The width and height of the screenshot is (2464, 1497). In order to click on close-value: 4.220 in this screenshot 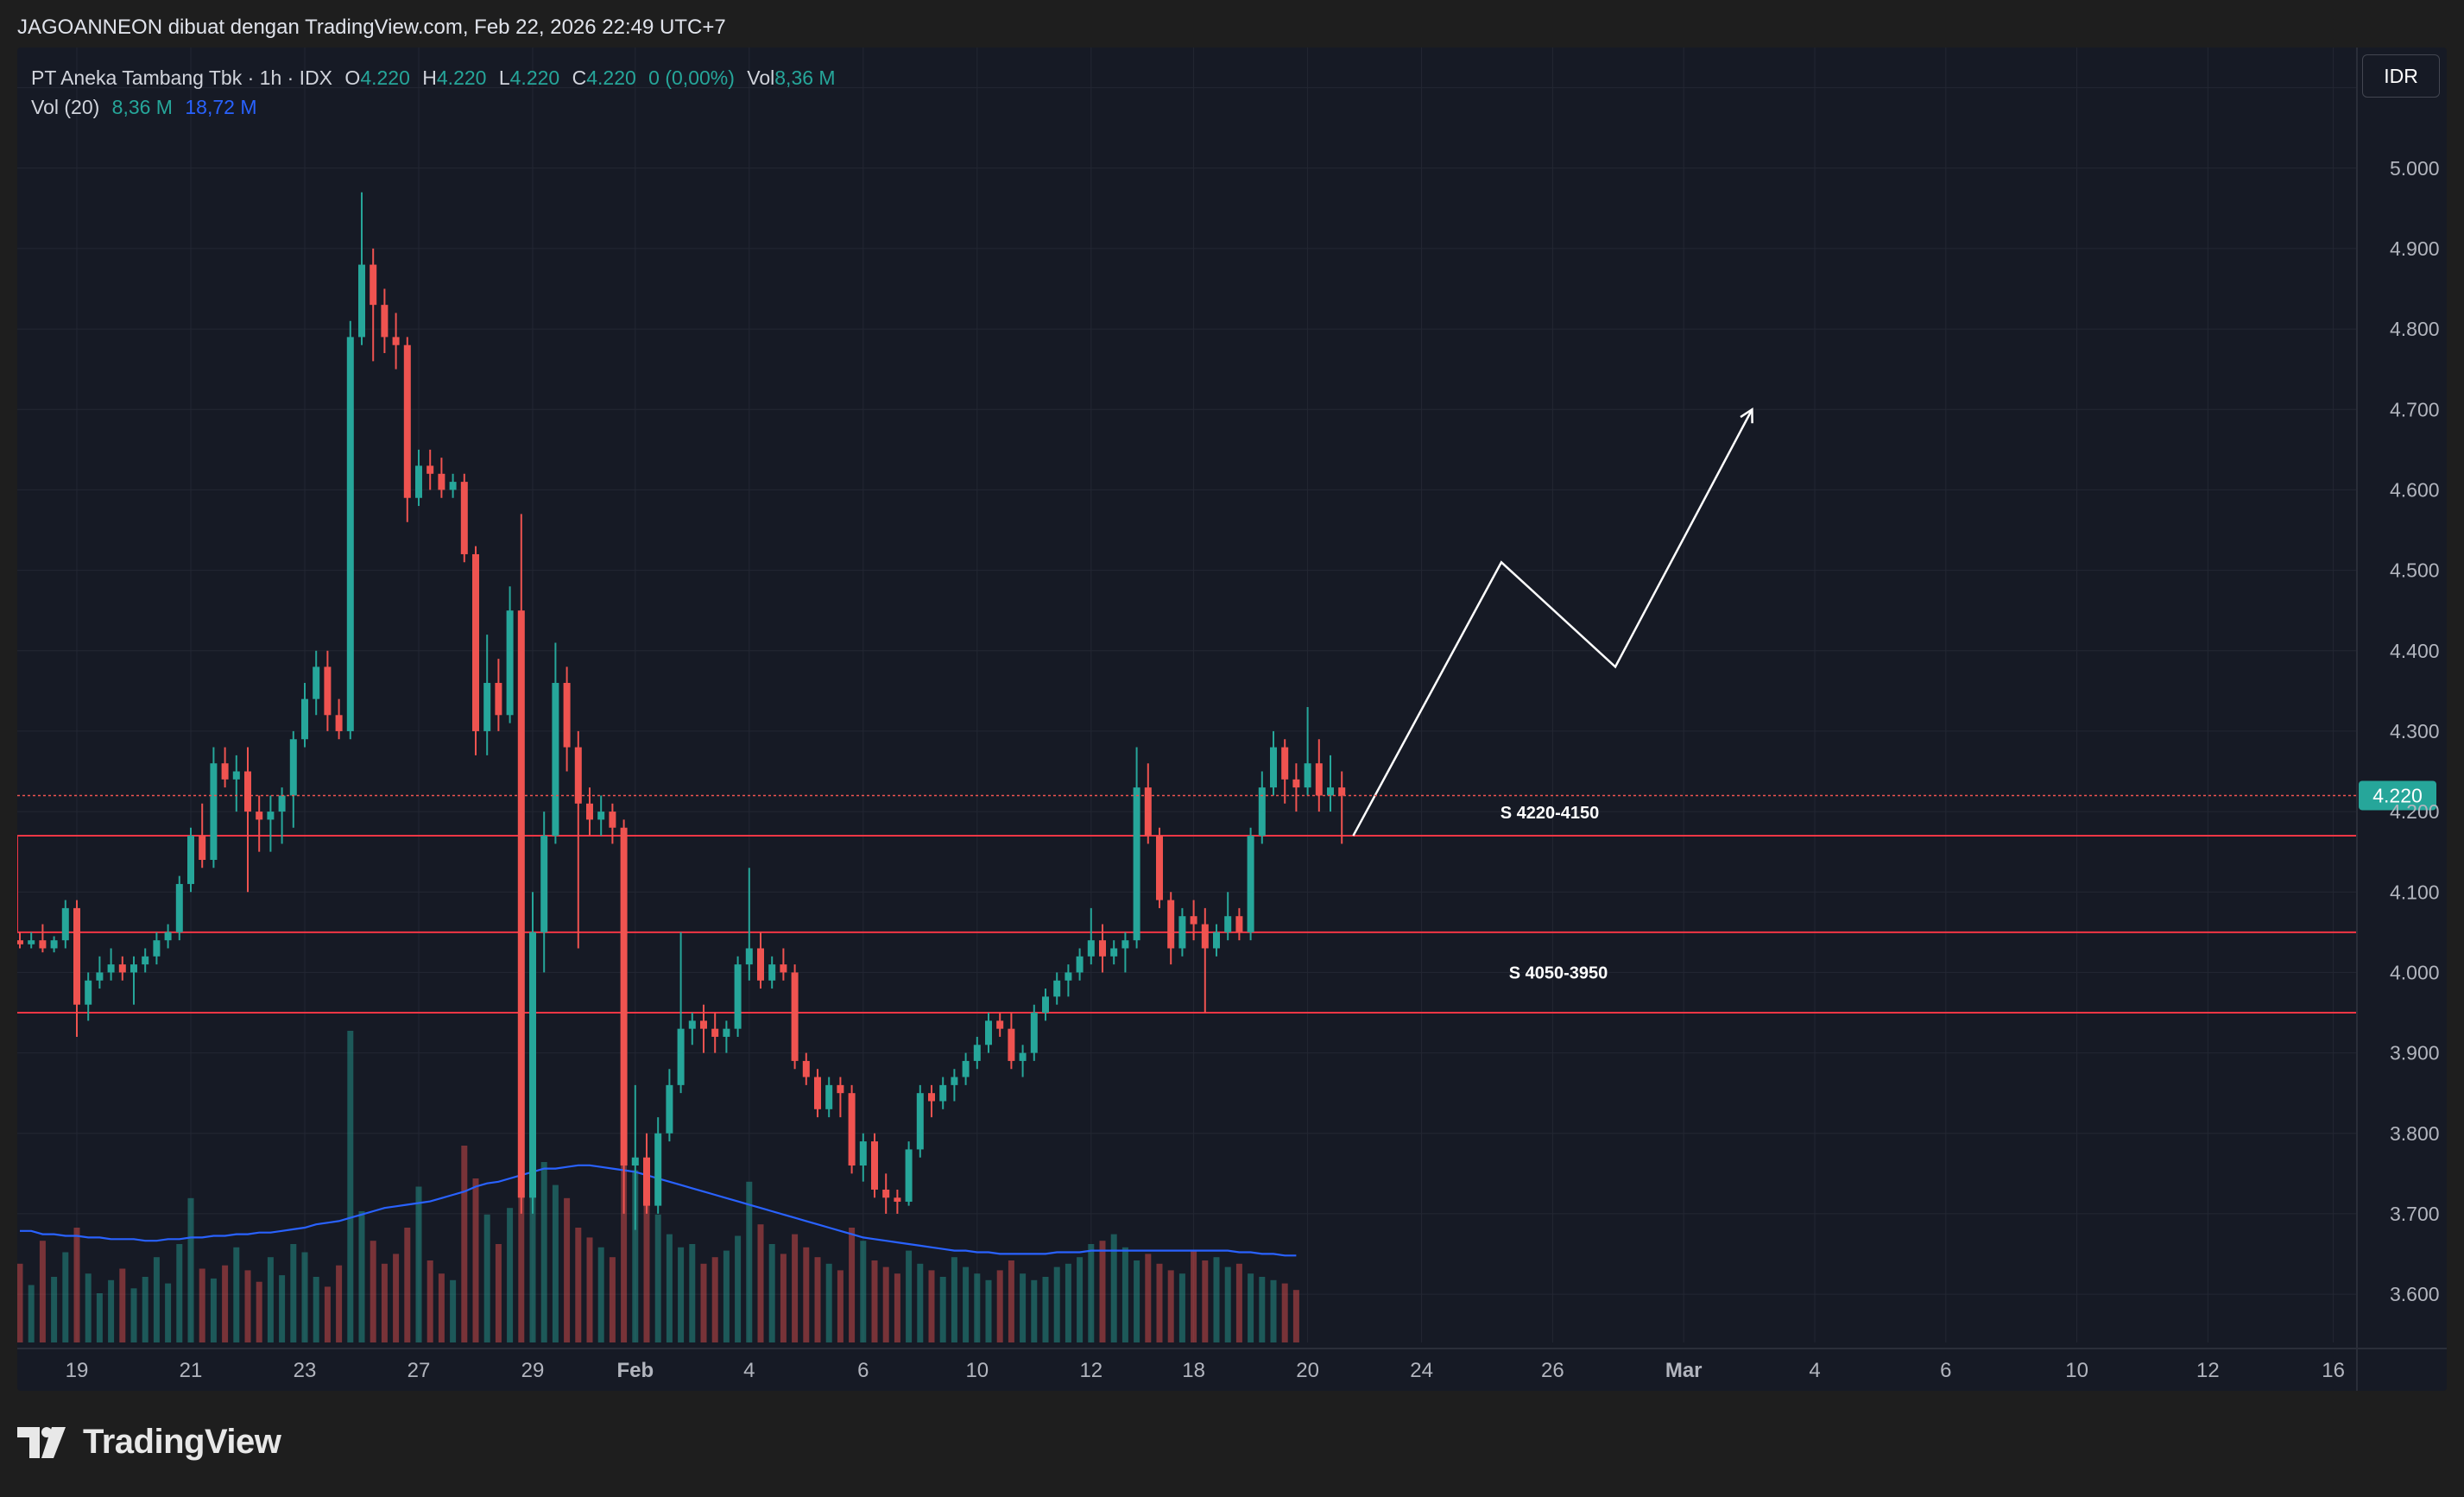, I will do `click(611, 77)`.